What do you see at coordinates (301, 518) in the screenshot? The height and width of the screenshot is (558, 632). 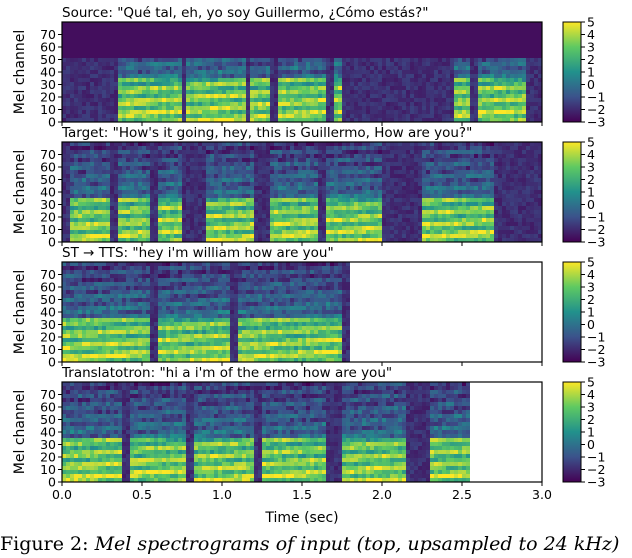 I see `x-axis-label: Time (sec)` at bounding box center [301, 518].